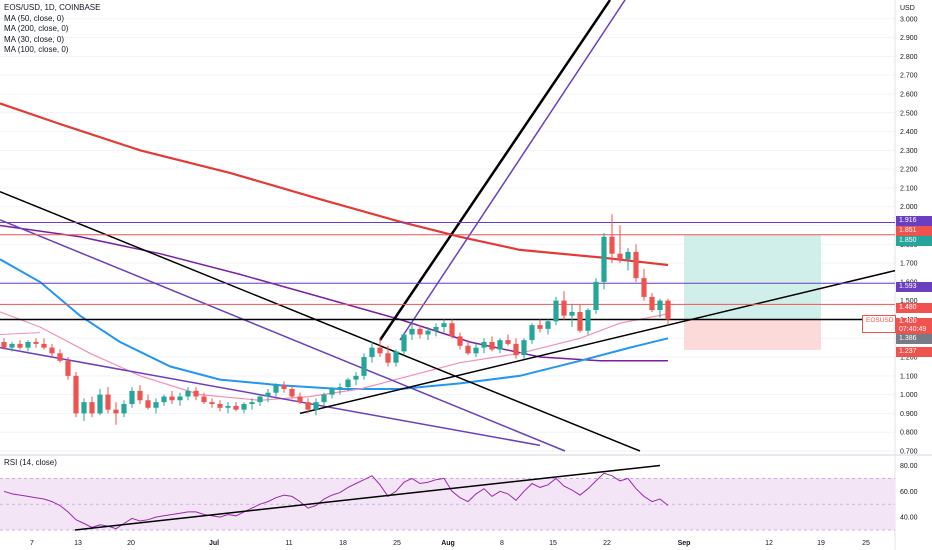  I want to click on time-tick-label: 18, so click(343, 543).